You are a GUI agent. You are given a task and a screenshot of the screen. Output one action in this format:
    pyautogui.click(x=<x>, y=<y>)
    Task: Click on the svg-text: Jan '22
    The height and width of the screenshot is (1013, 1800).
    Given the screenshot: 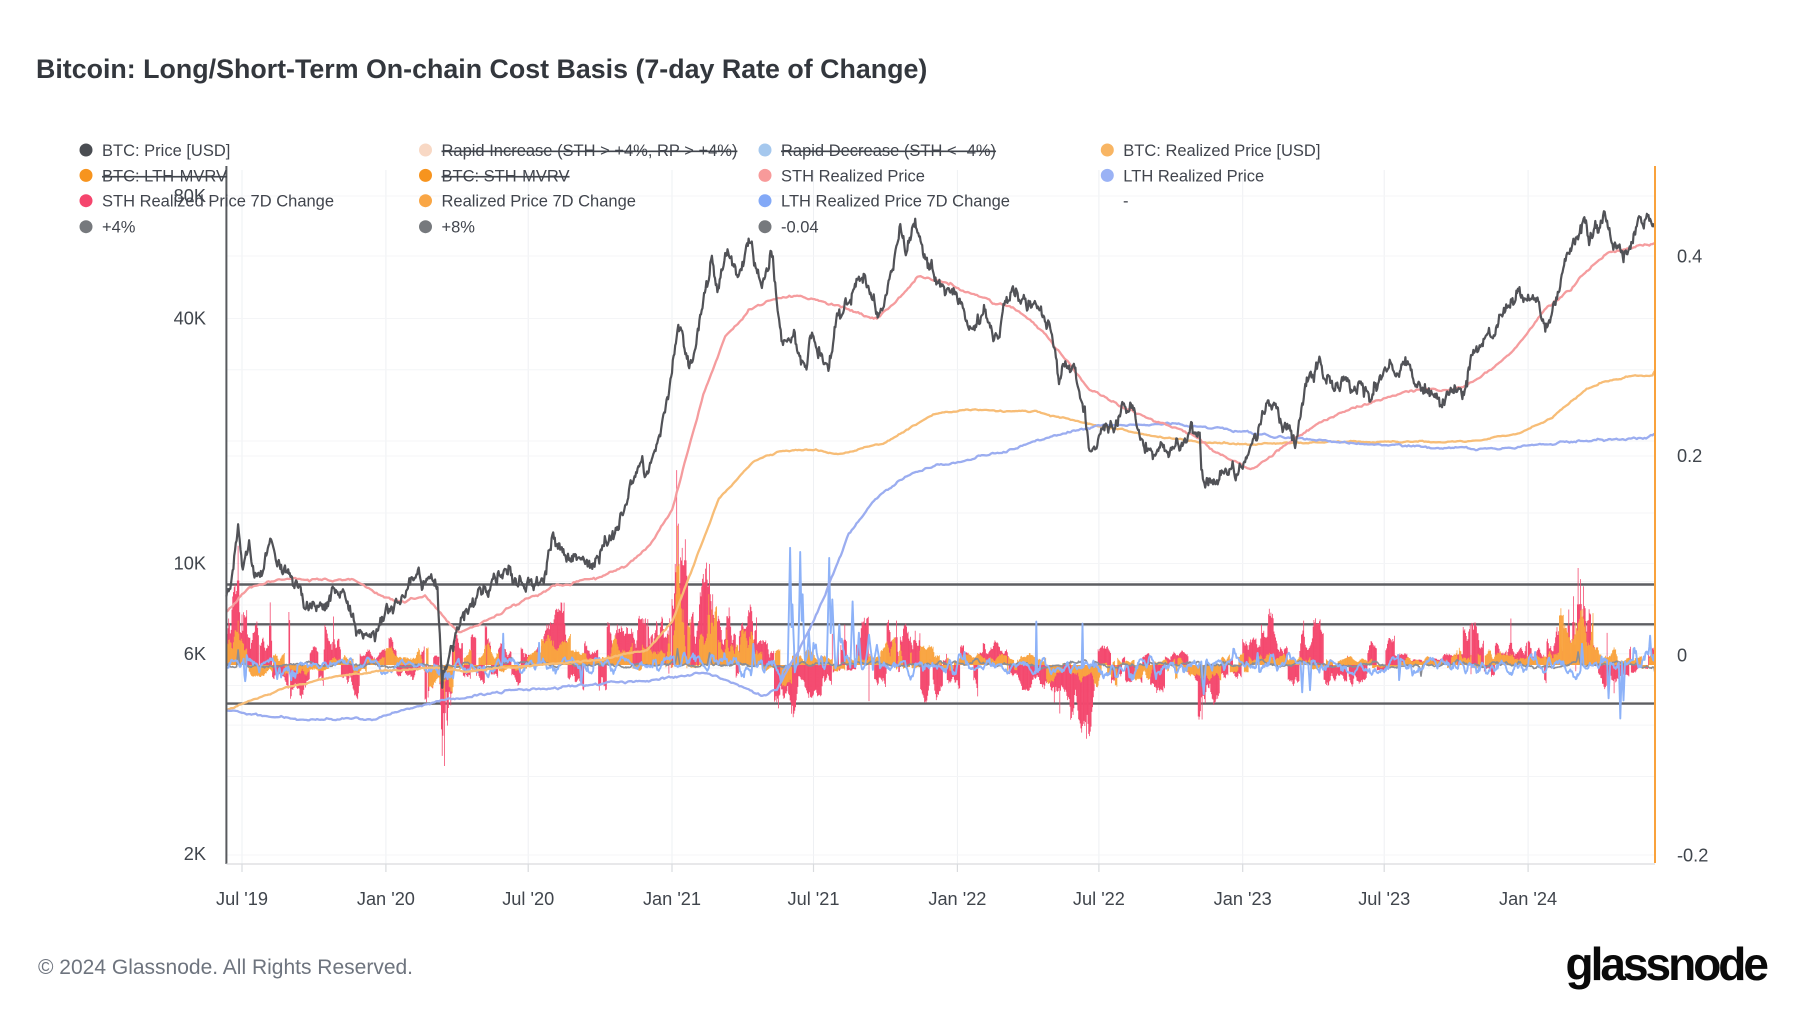 What is the action you would take?
    pyautogui.click(x=957, y=899)
    